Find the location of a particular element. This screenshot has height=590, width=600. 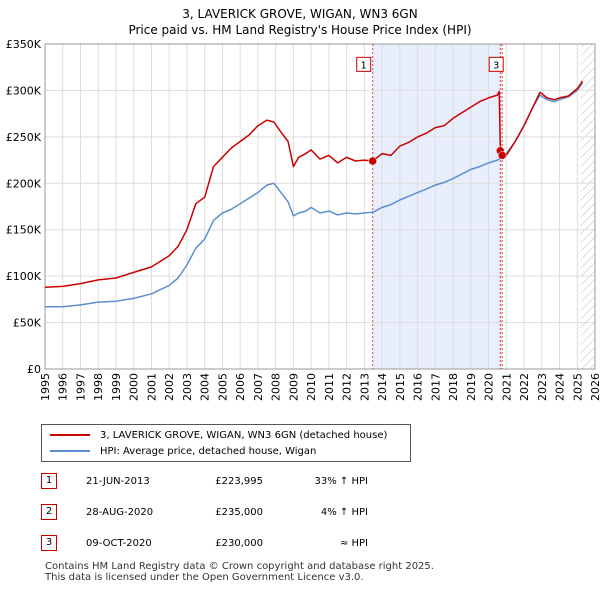

x-tick-label: 2008 is located at coordinates (276, 387).